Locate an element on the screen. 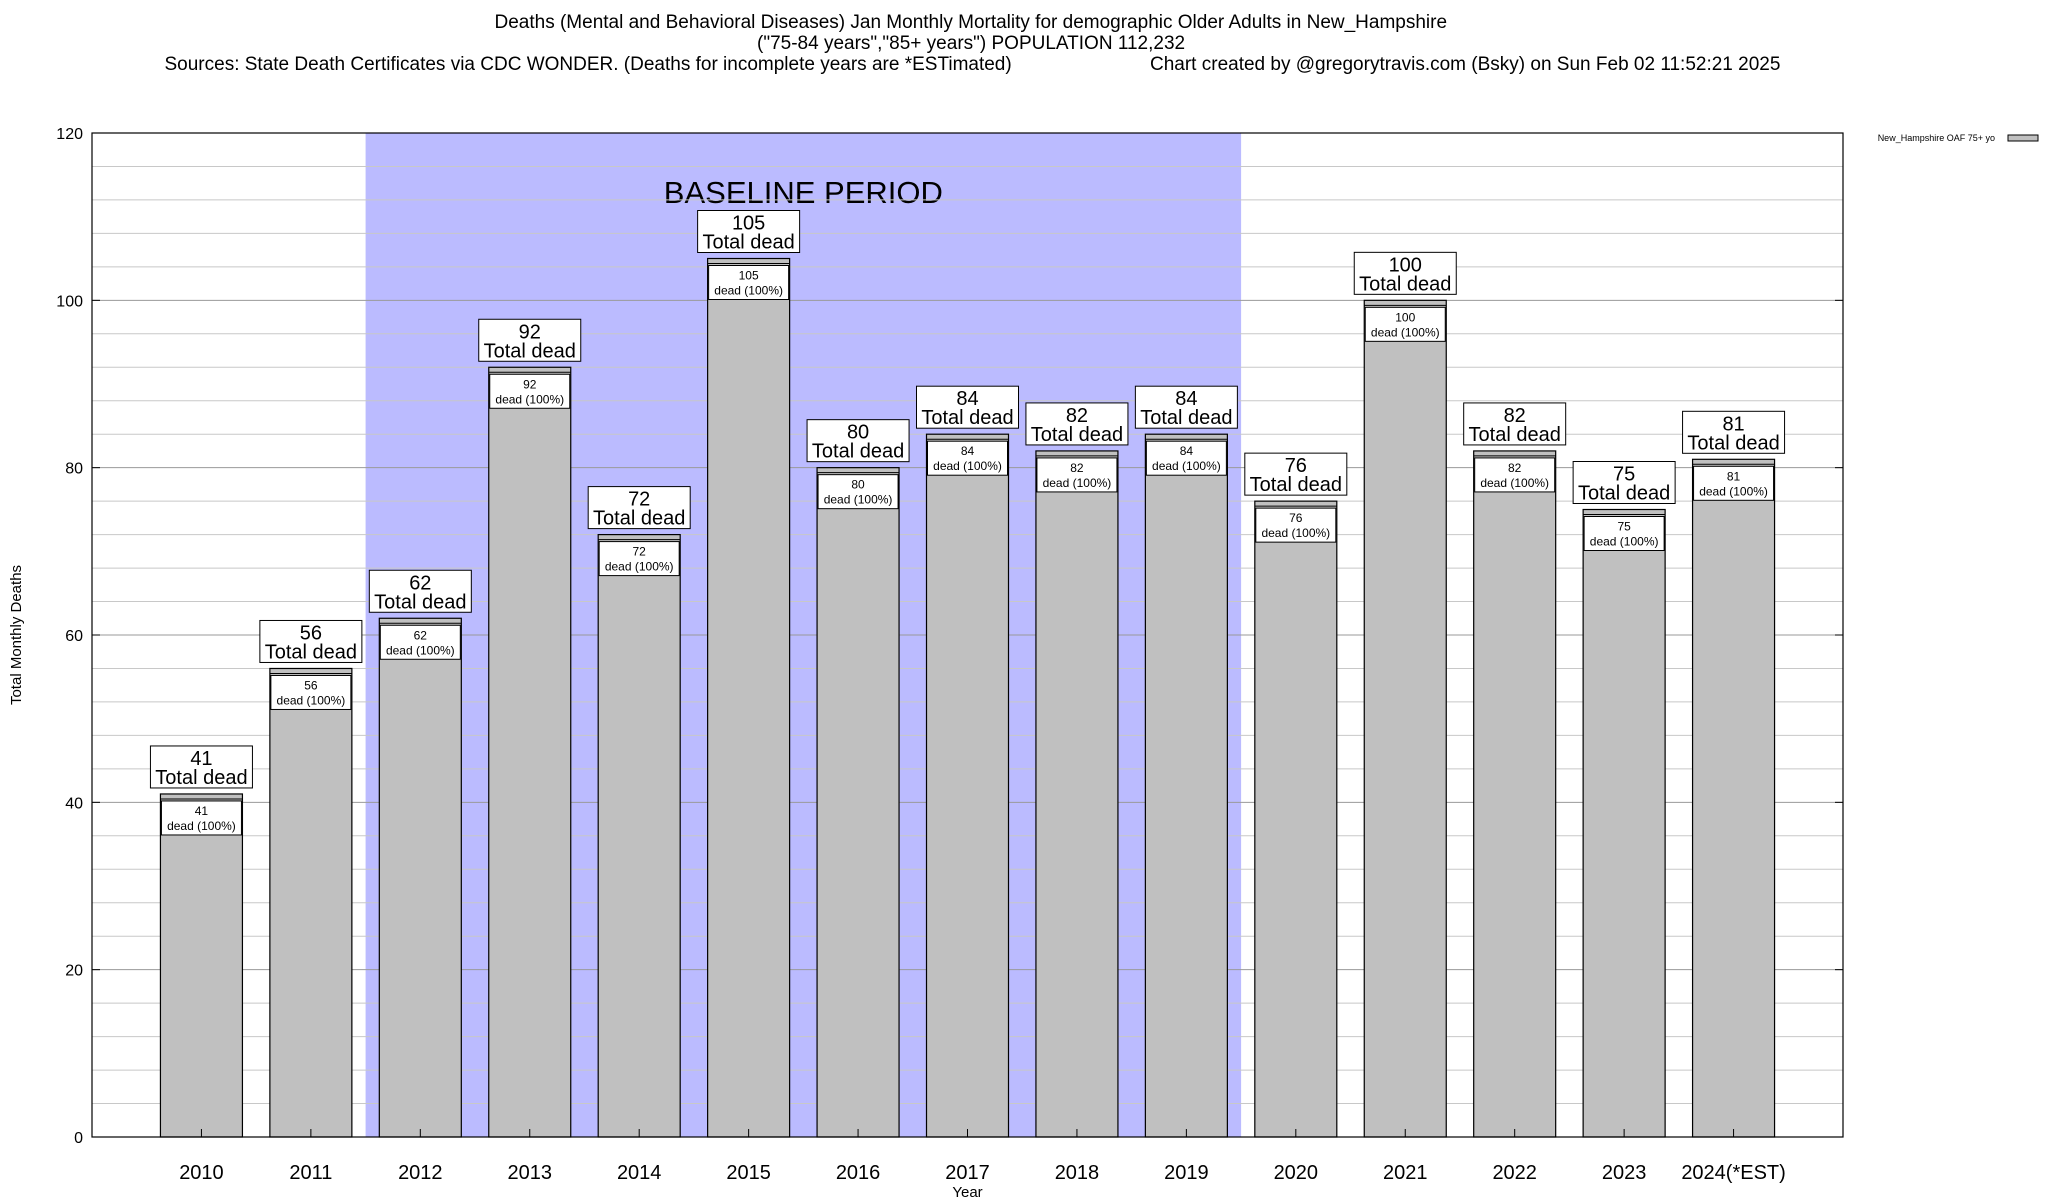 The height and width of the screenshot is (1200, 2048). x-tick-label-2022: 2022 is located at coordinates (1514, 1173).